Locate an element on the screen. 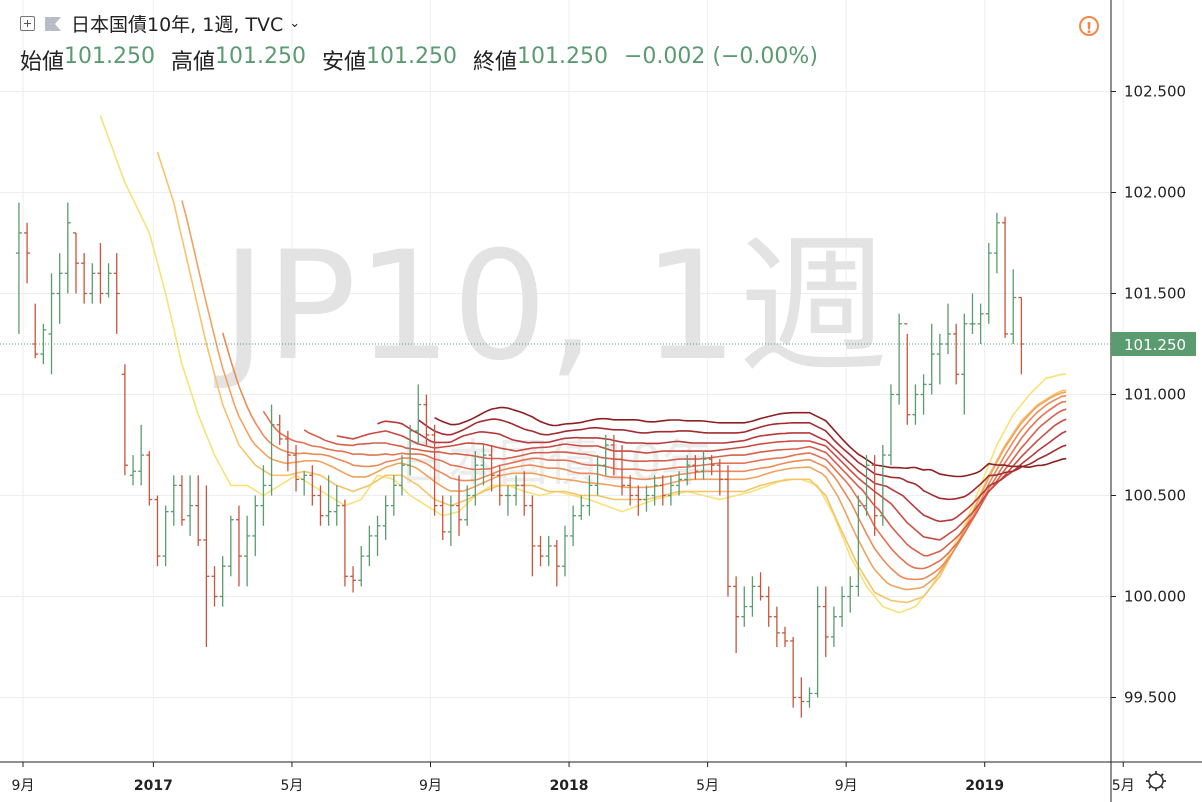 The height and width of the screenshot is (802, 1202). last-price-badge is located at coordinates (1153, 344).